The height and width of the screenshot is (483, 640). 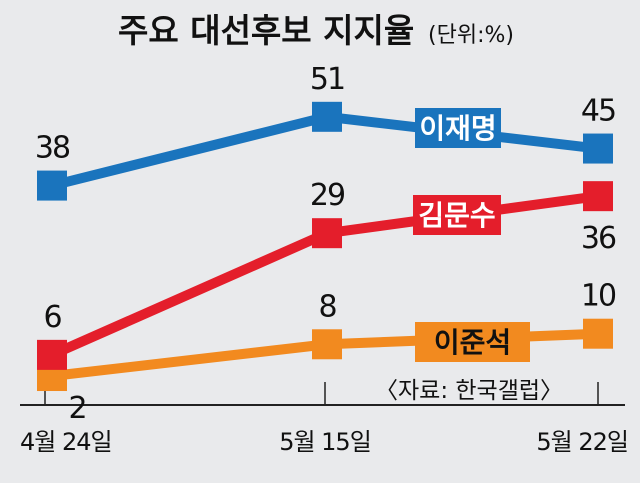 What do you see at coordinates (582, 442) in the screenshot?
I see `x-tick-label: 5월 22일` at bounding box center [582, 442].